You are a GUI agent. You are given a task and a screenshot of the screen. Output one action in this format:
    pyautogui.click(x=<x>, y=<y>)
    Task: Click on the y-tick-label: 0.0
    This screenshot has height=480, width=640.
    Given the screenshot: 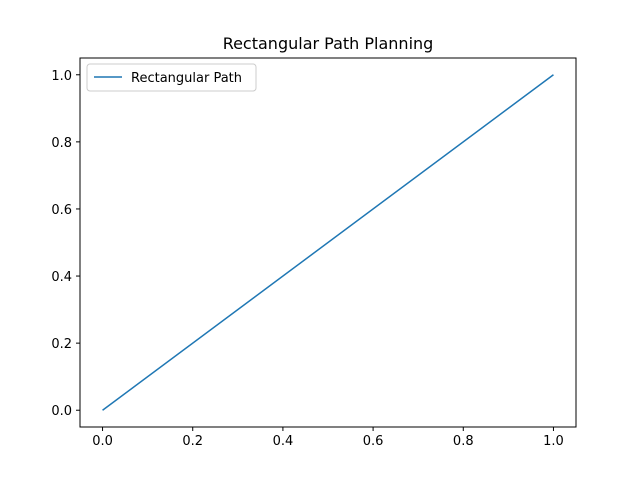 What is the action you would take?
    pyautogui.click(x=61, y=411)
    